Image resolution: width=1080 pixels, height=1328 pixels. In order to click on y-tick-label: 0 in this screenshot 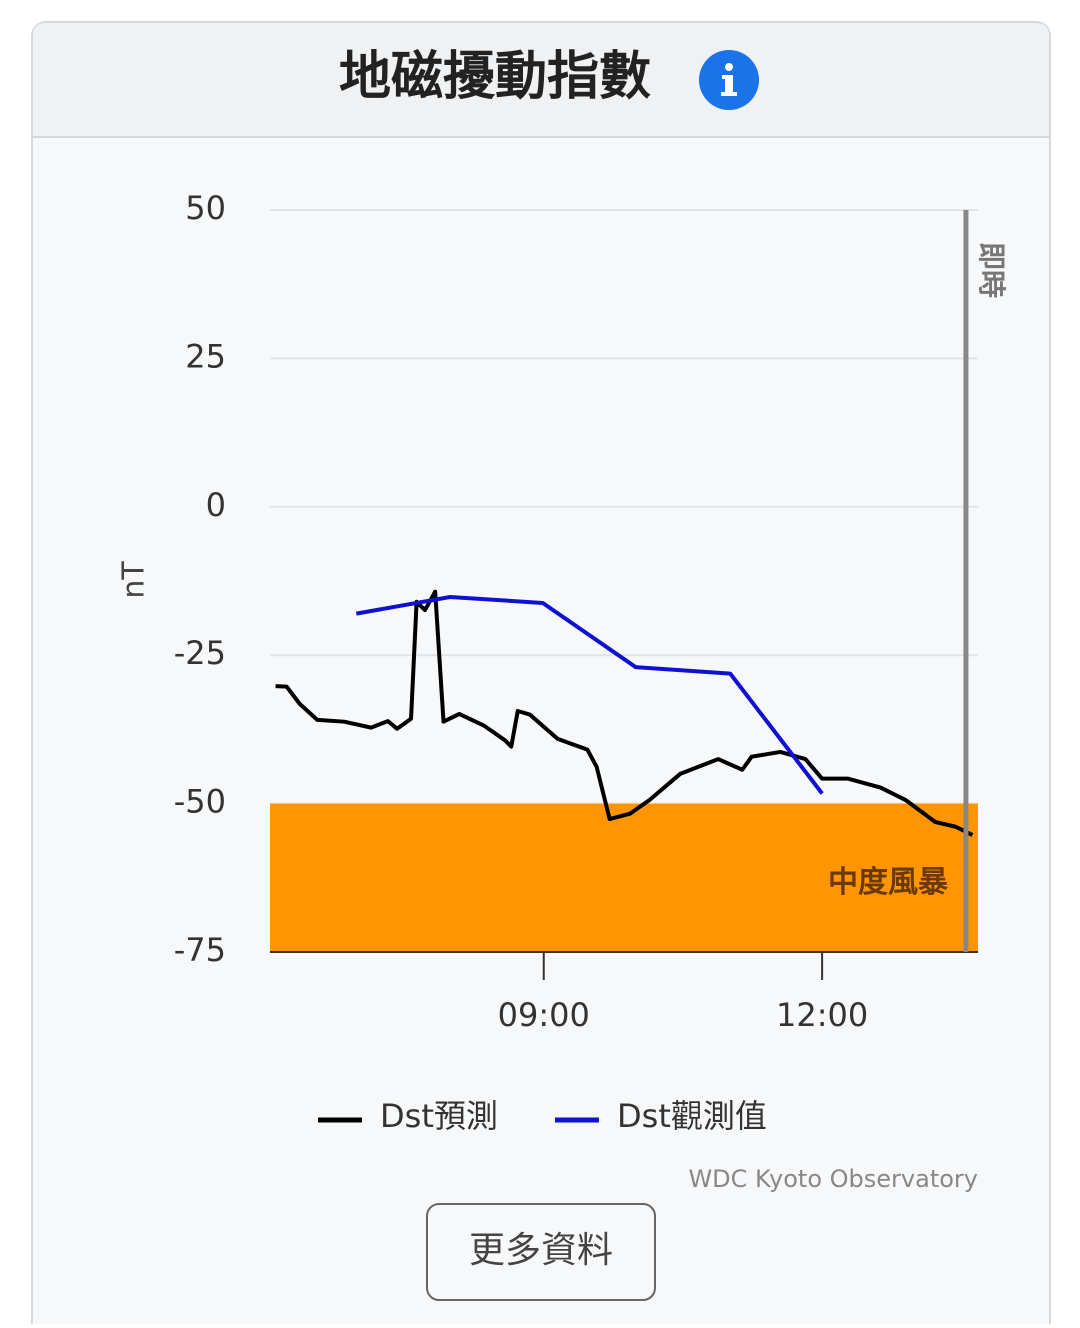, I will do `click(216, 505)`.